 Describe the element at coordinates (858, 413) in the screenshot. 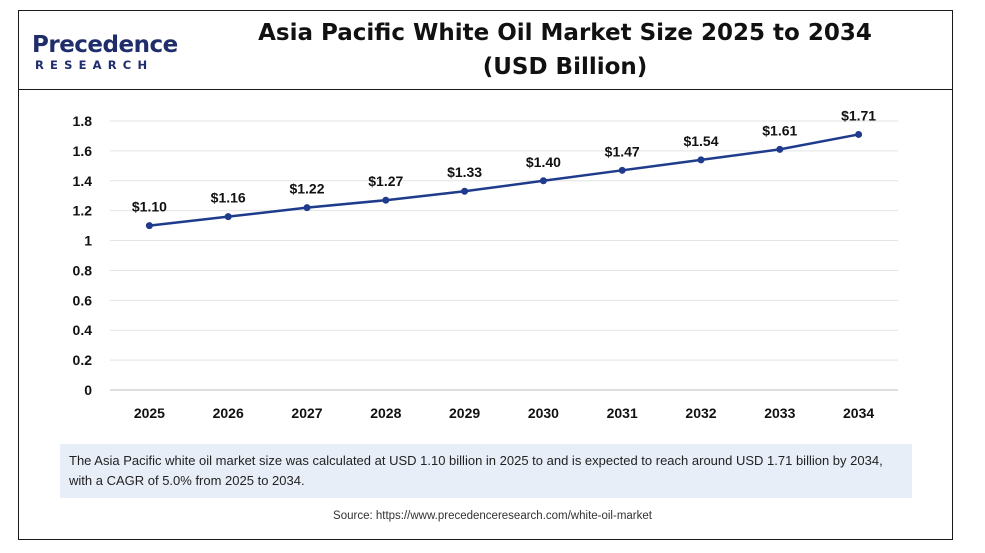

I see `x-tick-label: 2034` at that location.